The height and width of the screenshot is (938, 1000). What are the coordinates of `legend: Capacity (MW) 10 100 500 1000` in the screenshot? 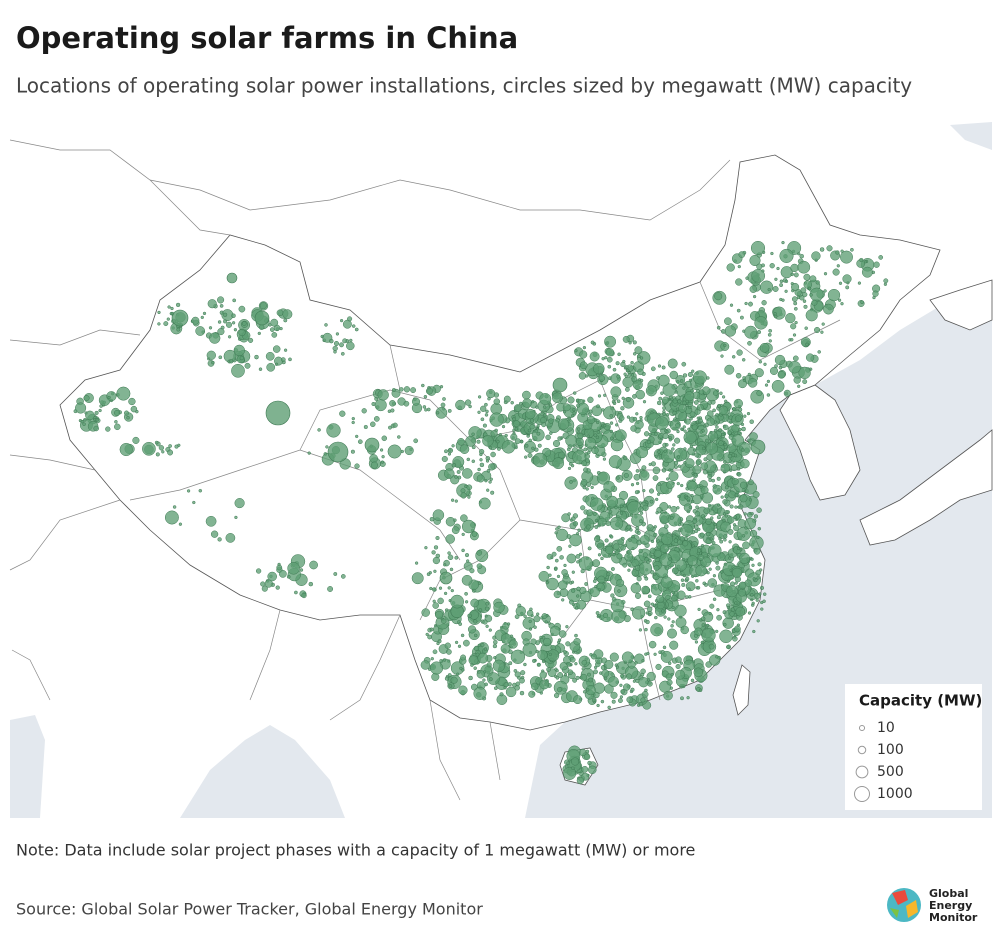 It's located at (913, 747).